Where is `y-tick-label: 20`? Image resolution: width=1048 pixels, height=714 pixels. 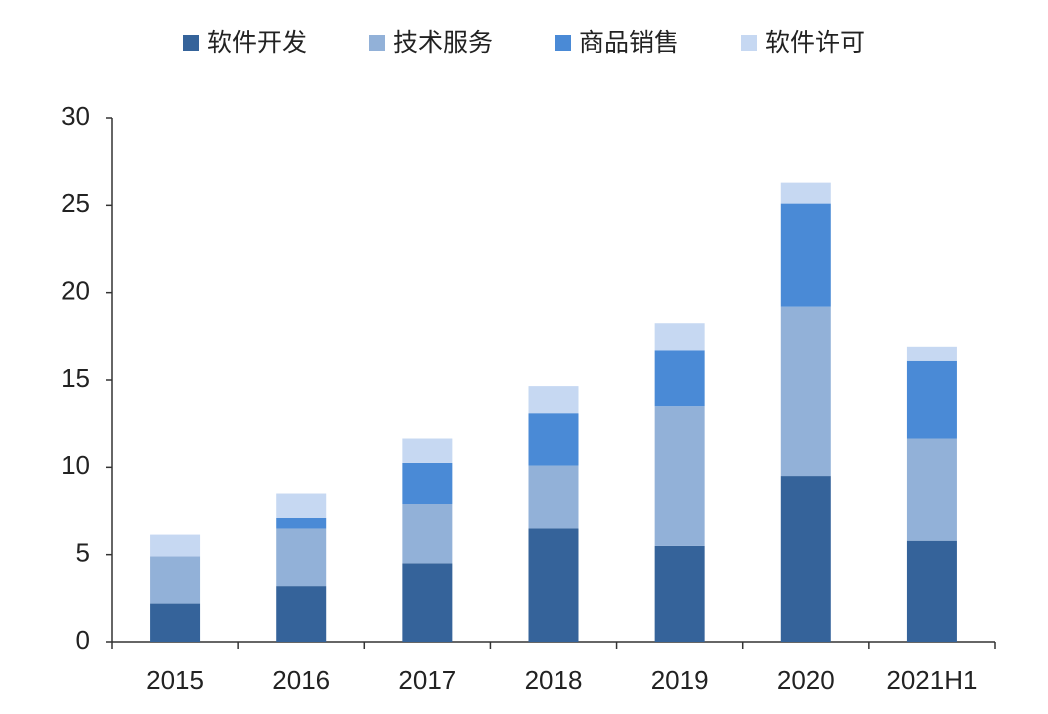
y-tick-label: 20 is located at coordinates (75, 291).